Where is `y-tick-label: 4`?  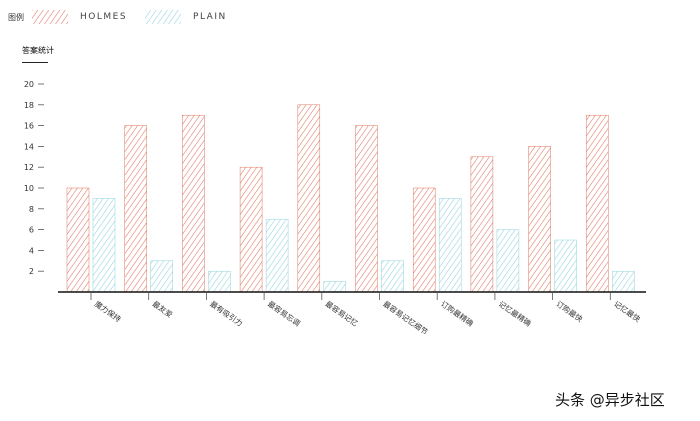 y-tick-label: 4 is located at coordinates (31, 250).